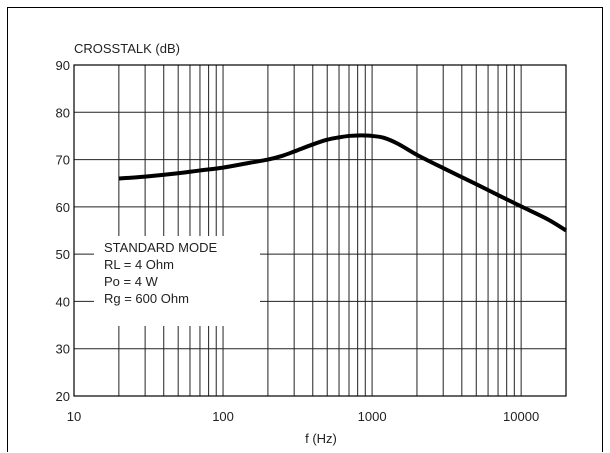 The image size is (610, 453). Describe the element at coordinates (372, 416) in the screenshot. I see `x-tick-label: 1000` at that location.